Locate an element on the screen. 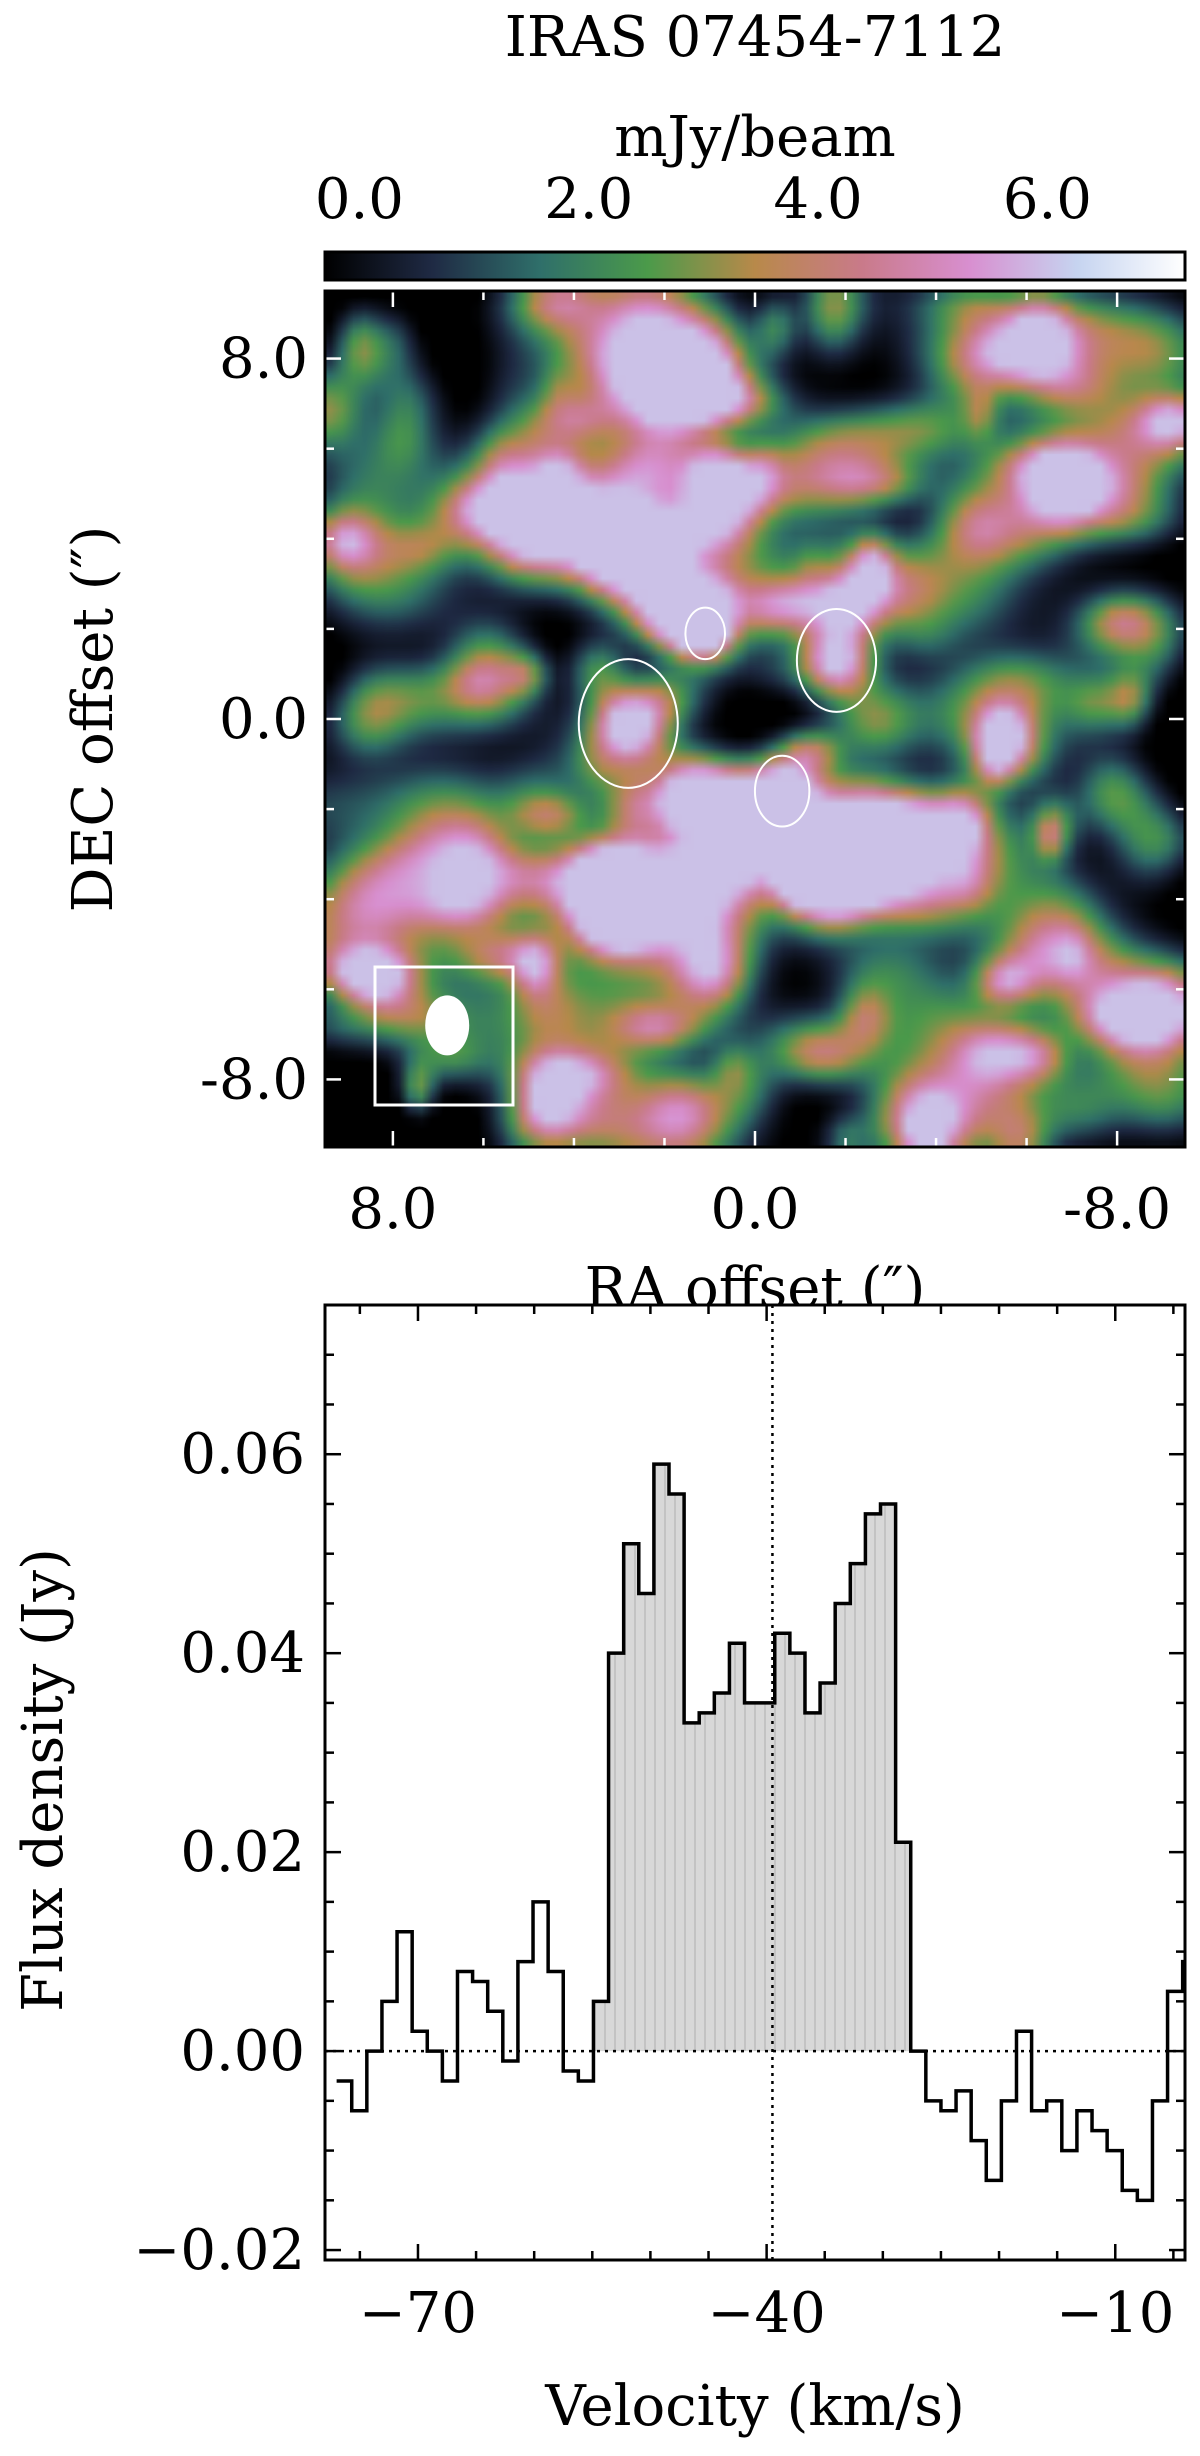 Image resolution: width=1200 pixels, height=2456 pixels. colorbar-tick-label: 4.0 is located at coordinates (818, 199).